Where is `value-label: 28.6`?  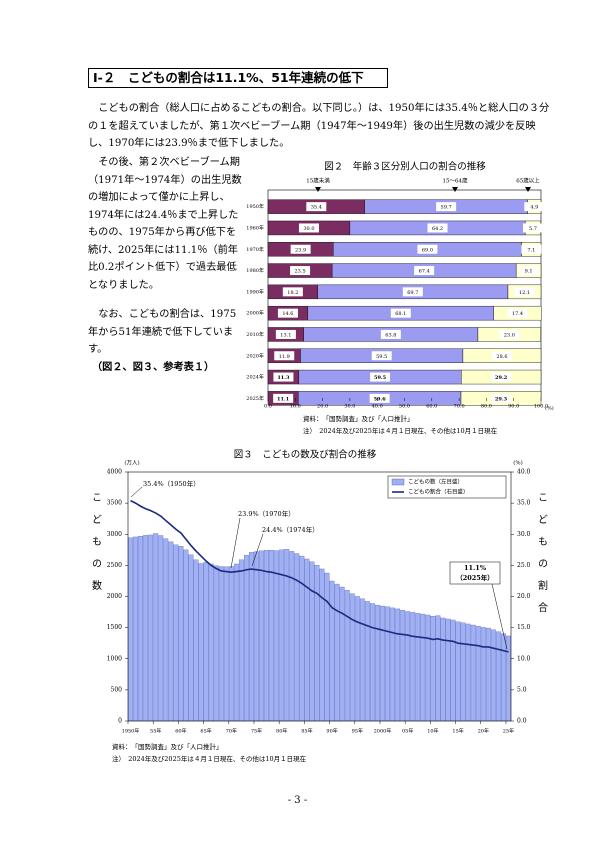 value-label: 28.6 is located at coordinates (501, 357).